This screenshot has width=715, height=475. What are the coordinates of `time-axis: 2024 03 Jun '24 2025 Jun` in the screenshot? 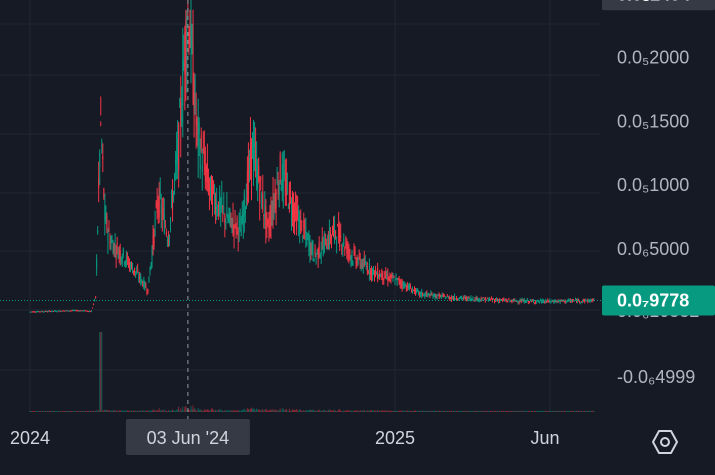 It's located at (285, 437).